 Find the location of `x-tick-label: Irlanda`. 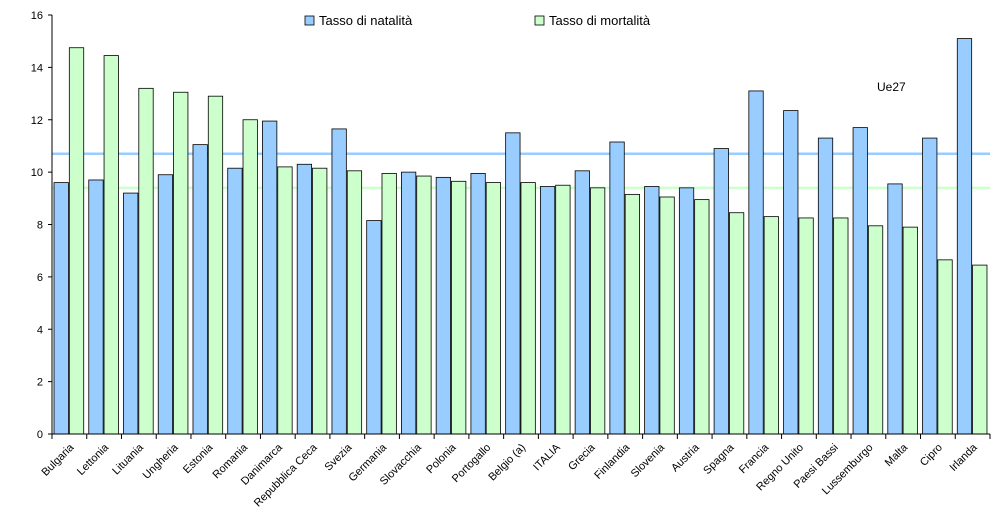

x-tick-label: Irlanda is located at coordinates (963, 457).